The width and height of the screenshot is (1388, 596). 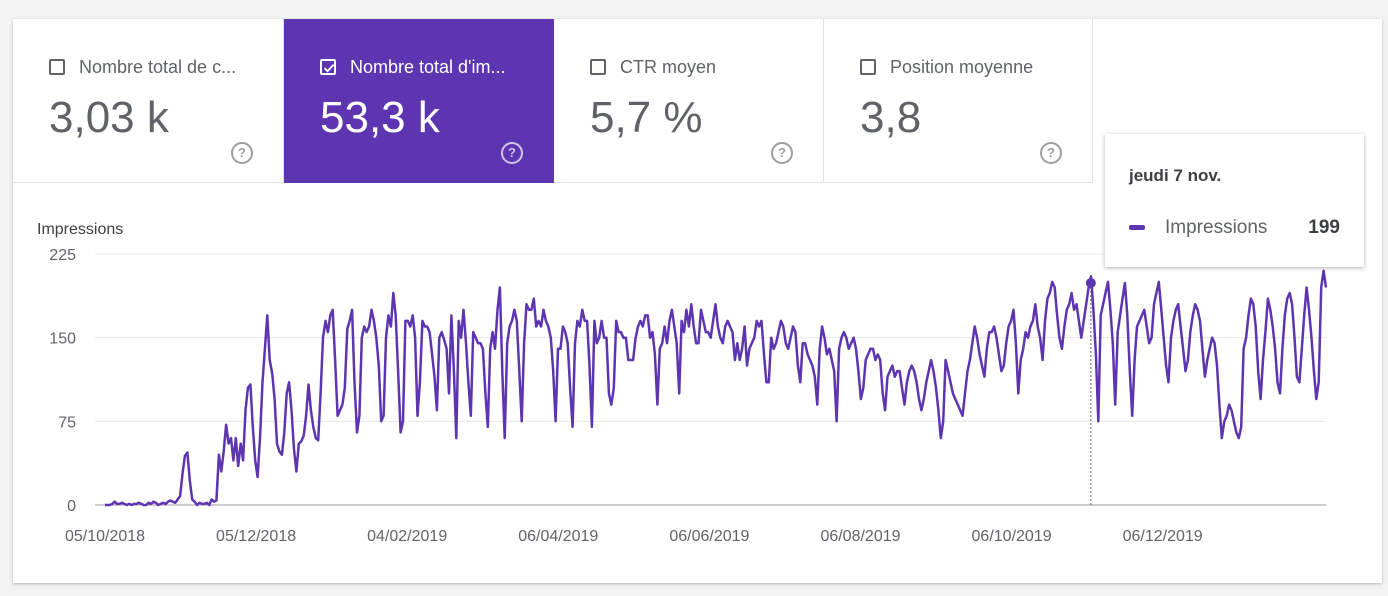 What do you see at coordinates (407, 536) in the screenshot?
I see `x-tick-label: 04/02/2019` at bounding box center [407, 536].